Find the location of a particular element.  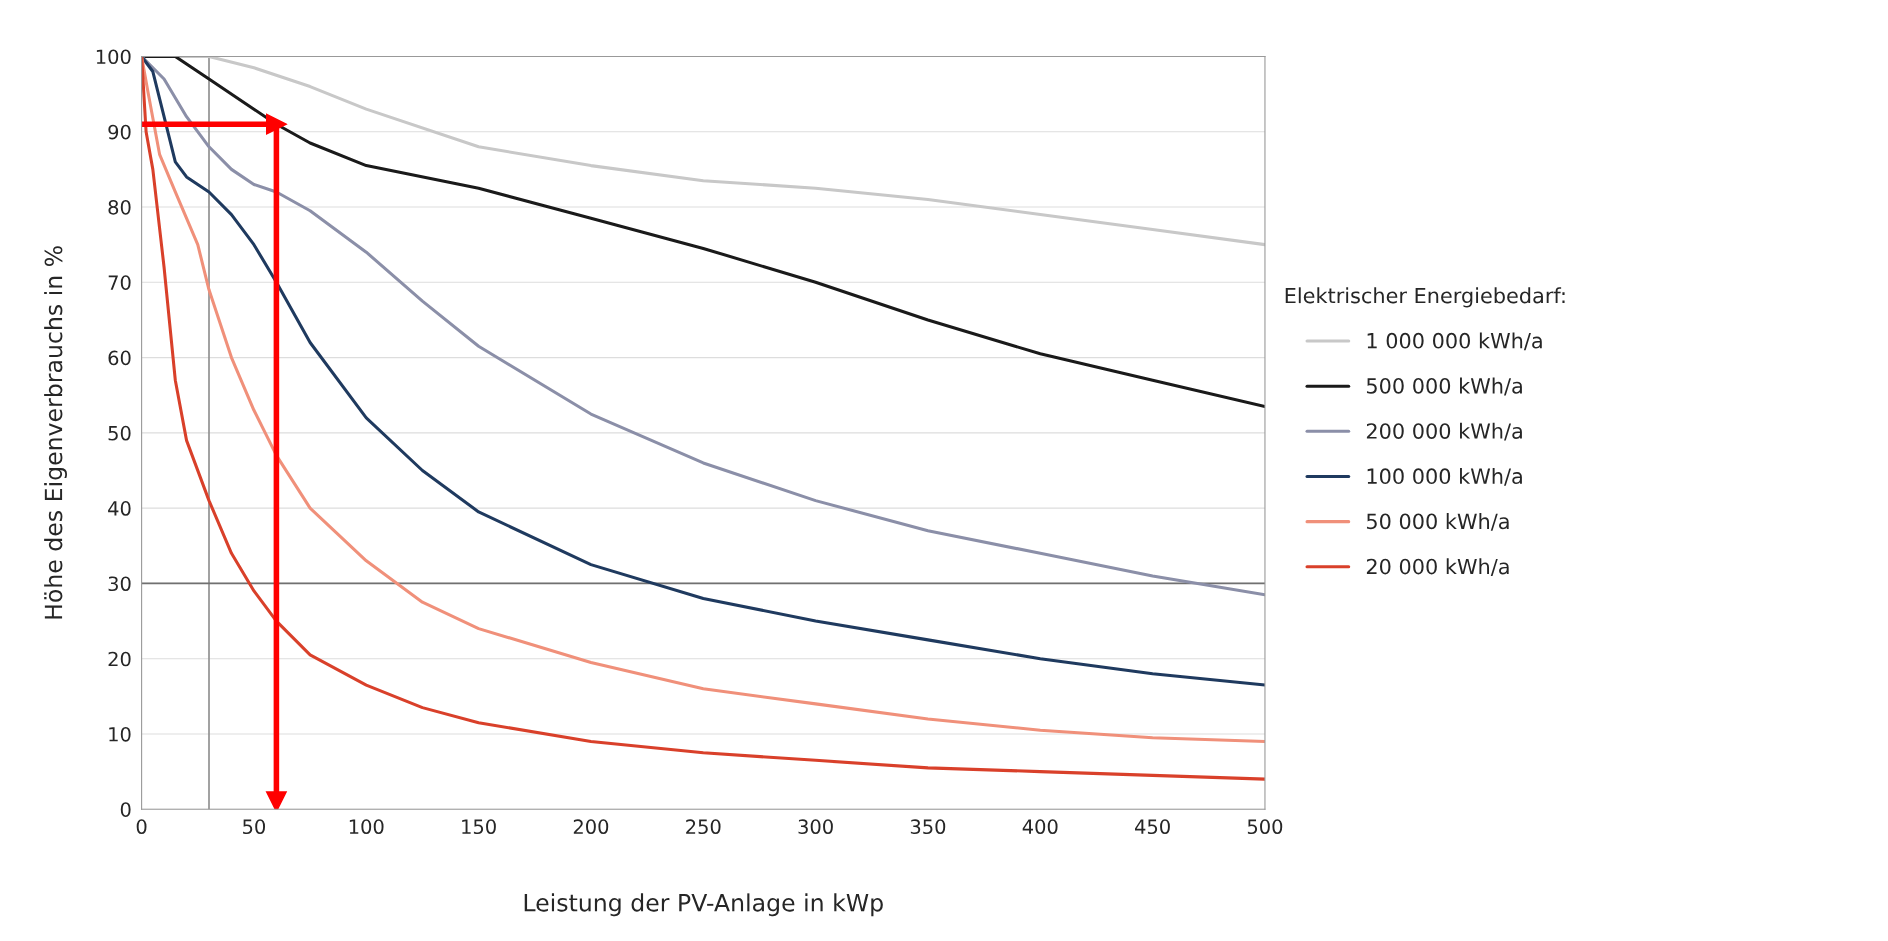

legend-label: 1 000 000 kWh/a is located at coordinates (1454, 341).